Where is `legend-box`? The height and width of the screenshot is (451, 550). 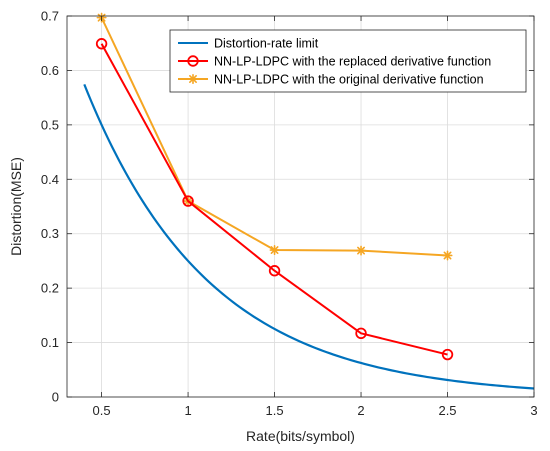 legend-box is located at coordinates (348, 61).